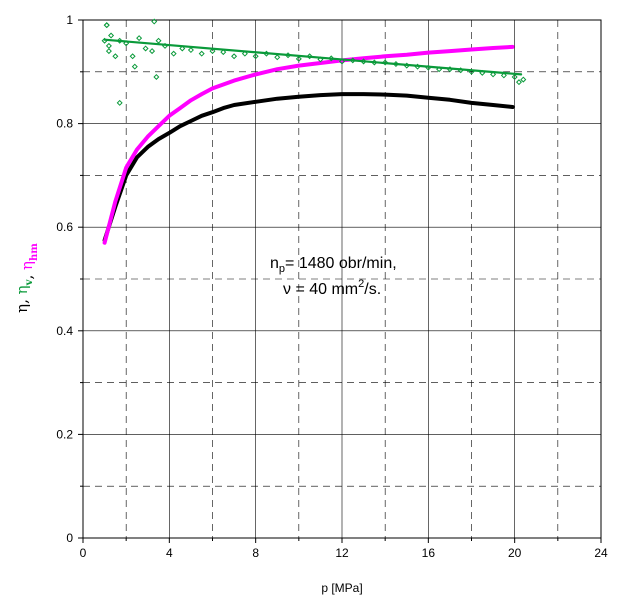 Image resolution: width=619 pixels, height=599 pixels. I want to click on annotation-line1-post: = 1480 obr/min,, so click(341, 263).